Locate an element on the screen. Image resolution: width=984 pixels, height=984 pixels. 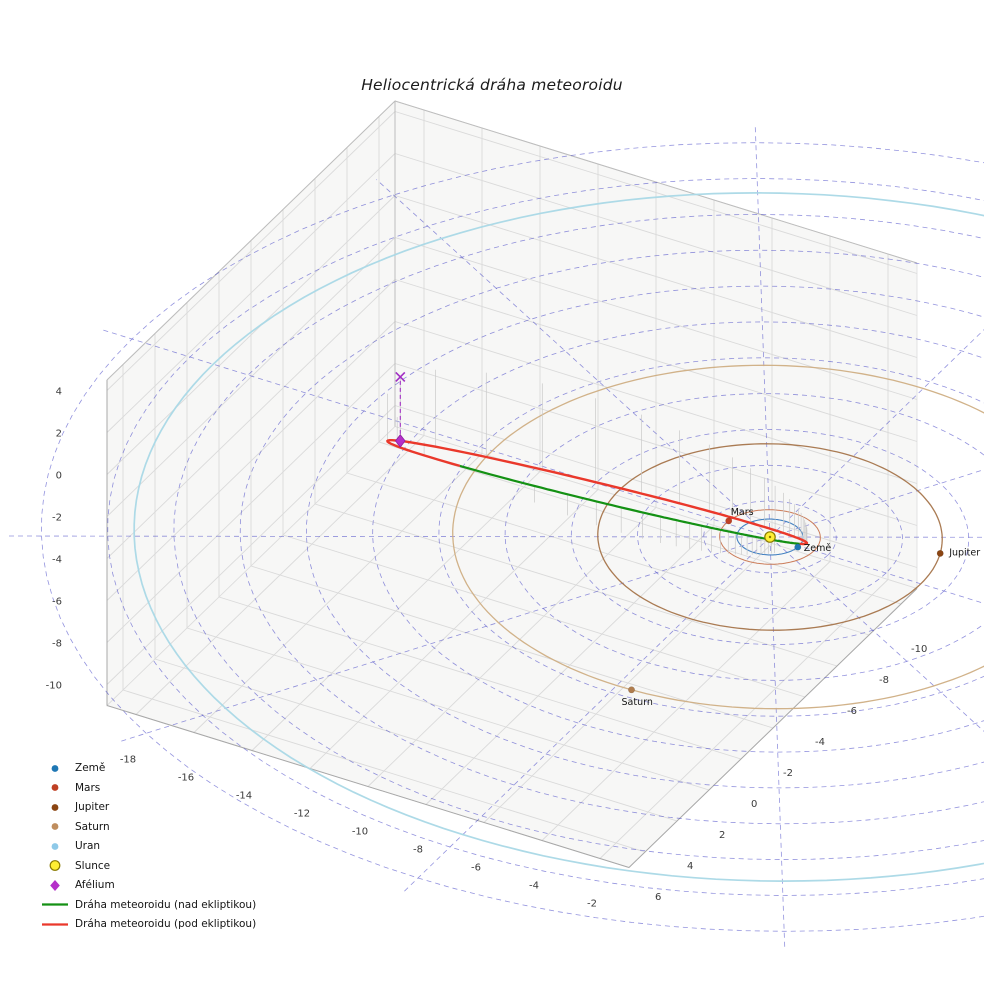
legend-item-label: Slunce is located at coordinates (93, 865).